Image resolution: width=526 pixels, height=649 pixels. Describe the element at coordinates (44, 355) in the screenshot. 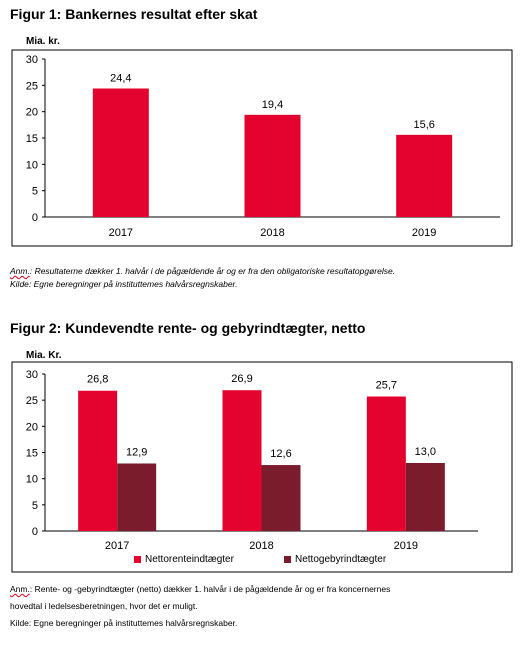

I see `figure-2-unit-label: Mia. Kr.` at that location.